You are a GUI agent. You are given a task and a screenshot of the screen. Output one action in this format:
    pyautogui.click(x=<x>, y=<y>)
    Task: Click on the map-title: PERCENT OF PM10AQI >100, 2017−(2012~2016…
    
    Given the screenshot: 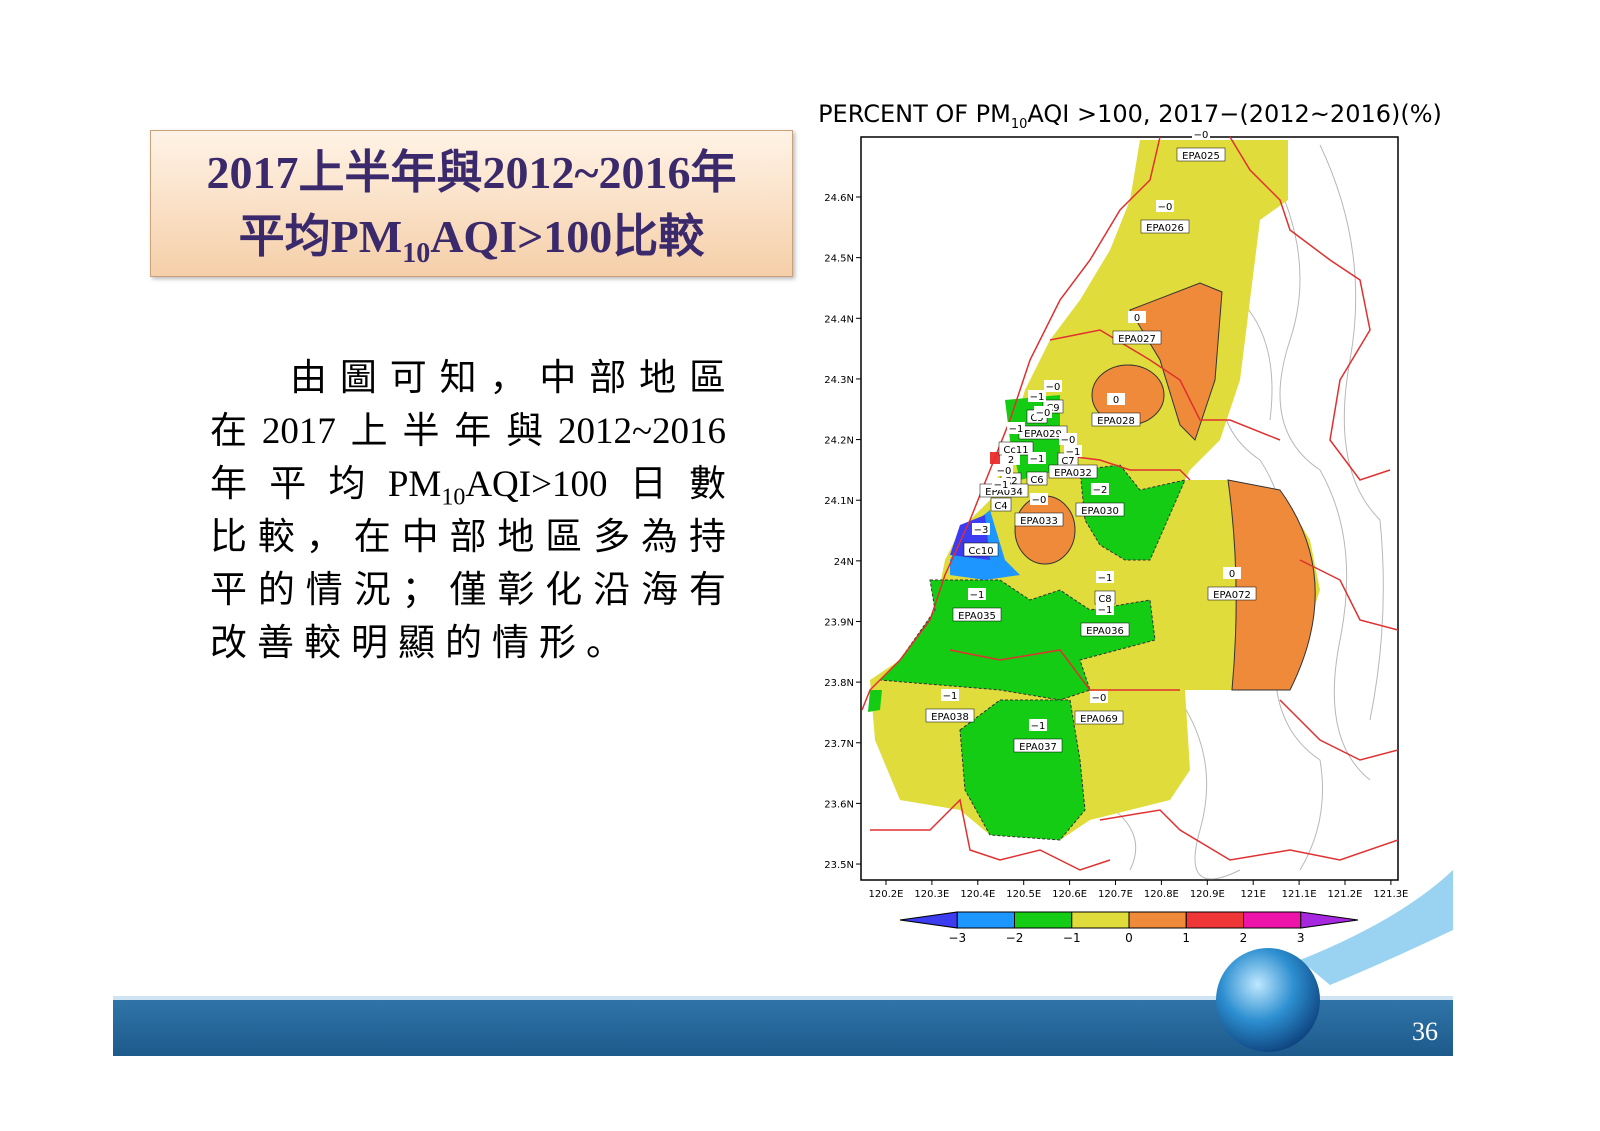 What is the action you would take?
    pyautogui.click(x=1130, y=116)
    